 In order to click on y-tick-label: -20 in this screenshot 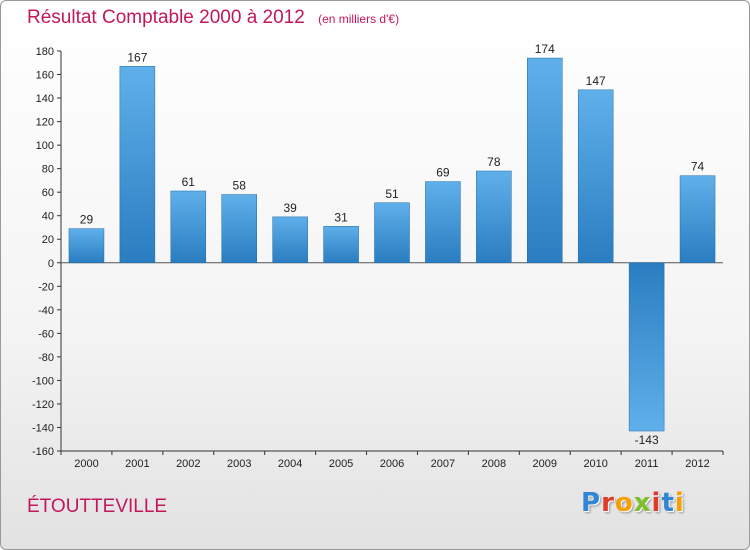, I will do `click(46, 287)`.